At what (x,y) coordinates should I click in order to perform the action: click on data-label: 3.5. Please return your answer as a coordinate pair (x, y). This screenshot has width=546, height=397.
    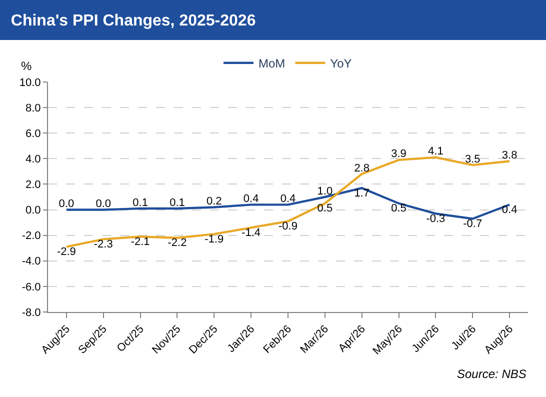
    Looking at the image, I should click on (472, 159).